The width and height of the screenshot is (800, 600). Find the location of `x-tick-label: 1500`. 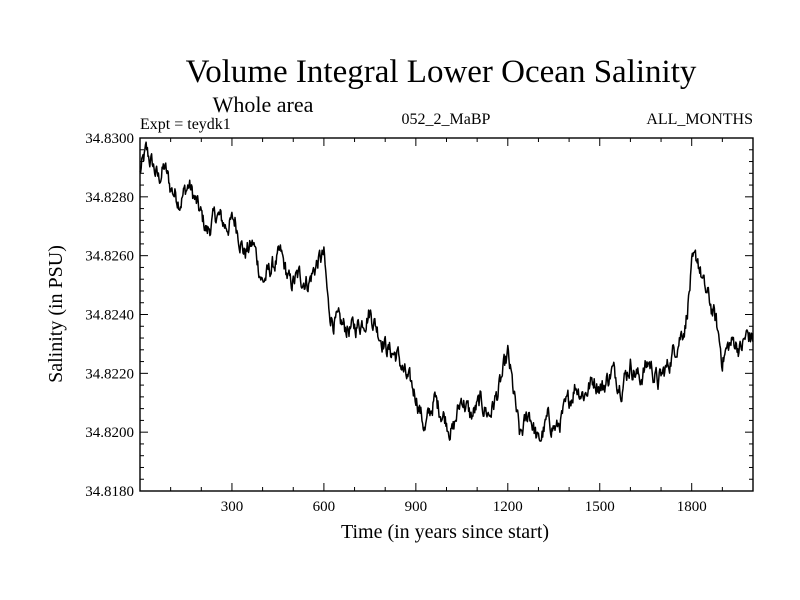

x-tick-label: 1500 is located at coordinates (600, 507).